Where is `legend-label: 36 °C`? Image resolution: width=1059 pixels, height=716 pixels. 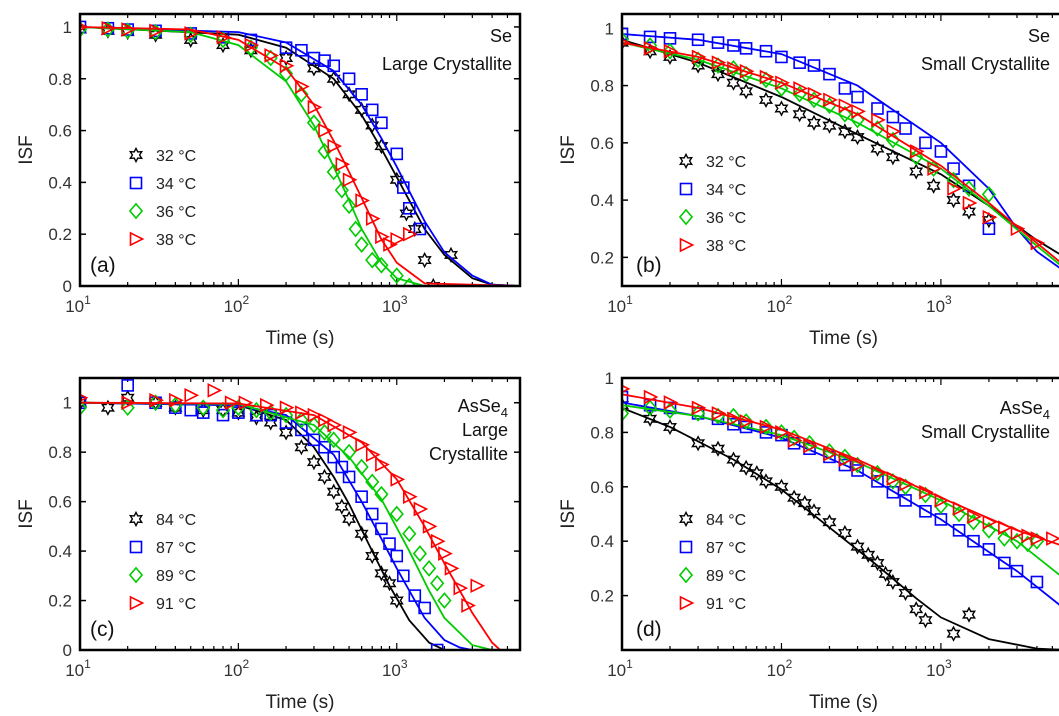
legend-label: 36 °C is located at coordinates (176, 212).